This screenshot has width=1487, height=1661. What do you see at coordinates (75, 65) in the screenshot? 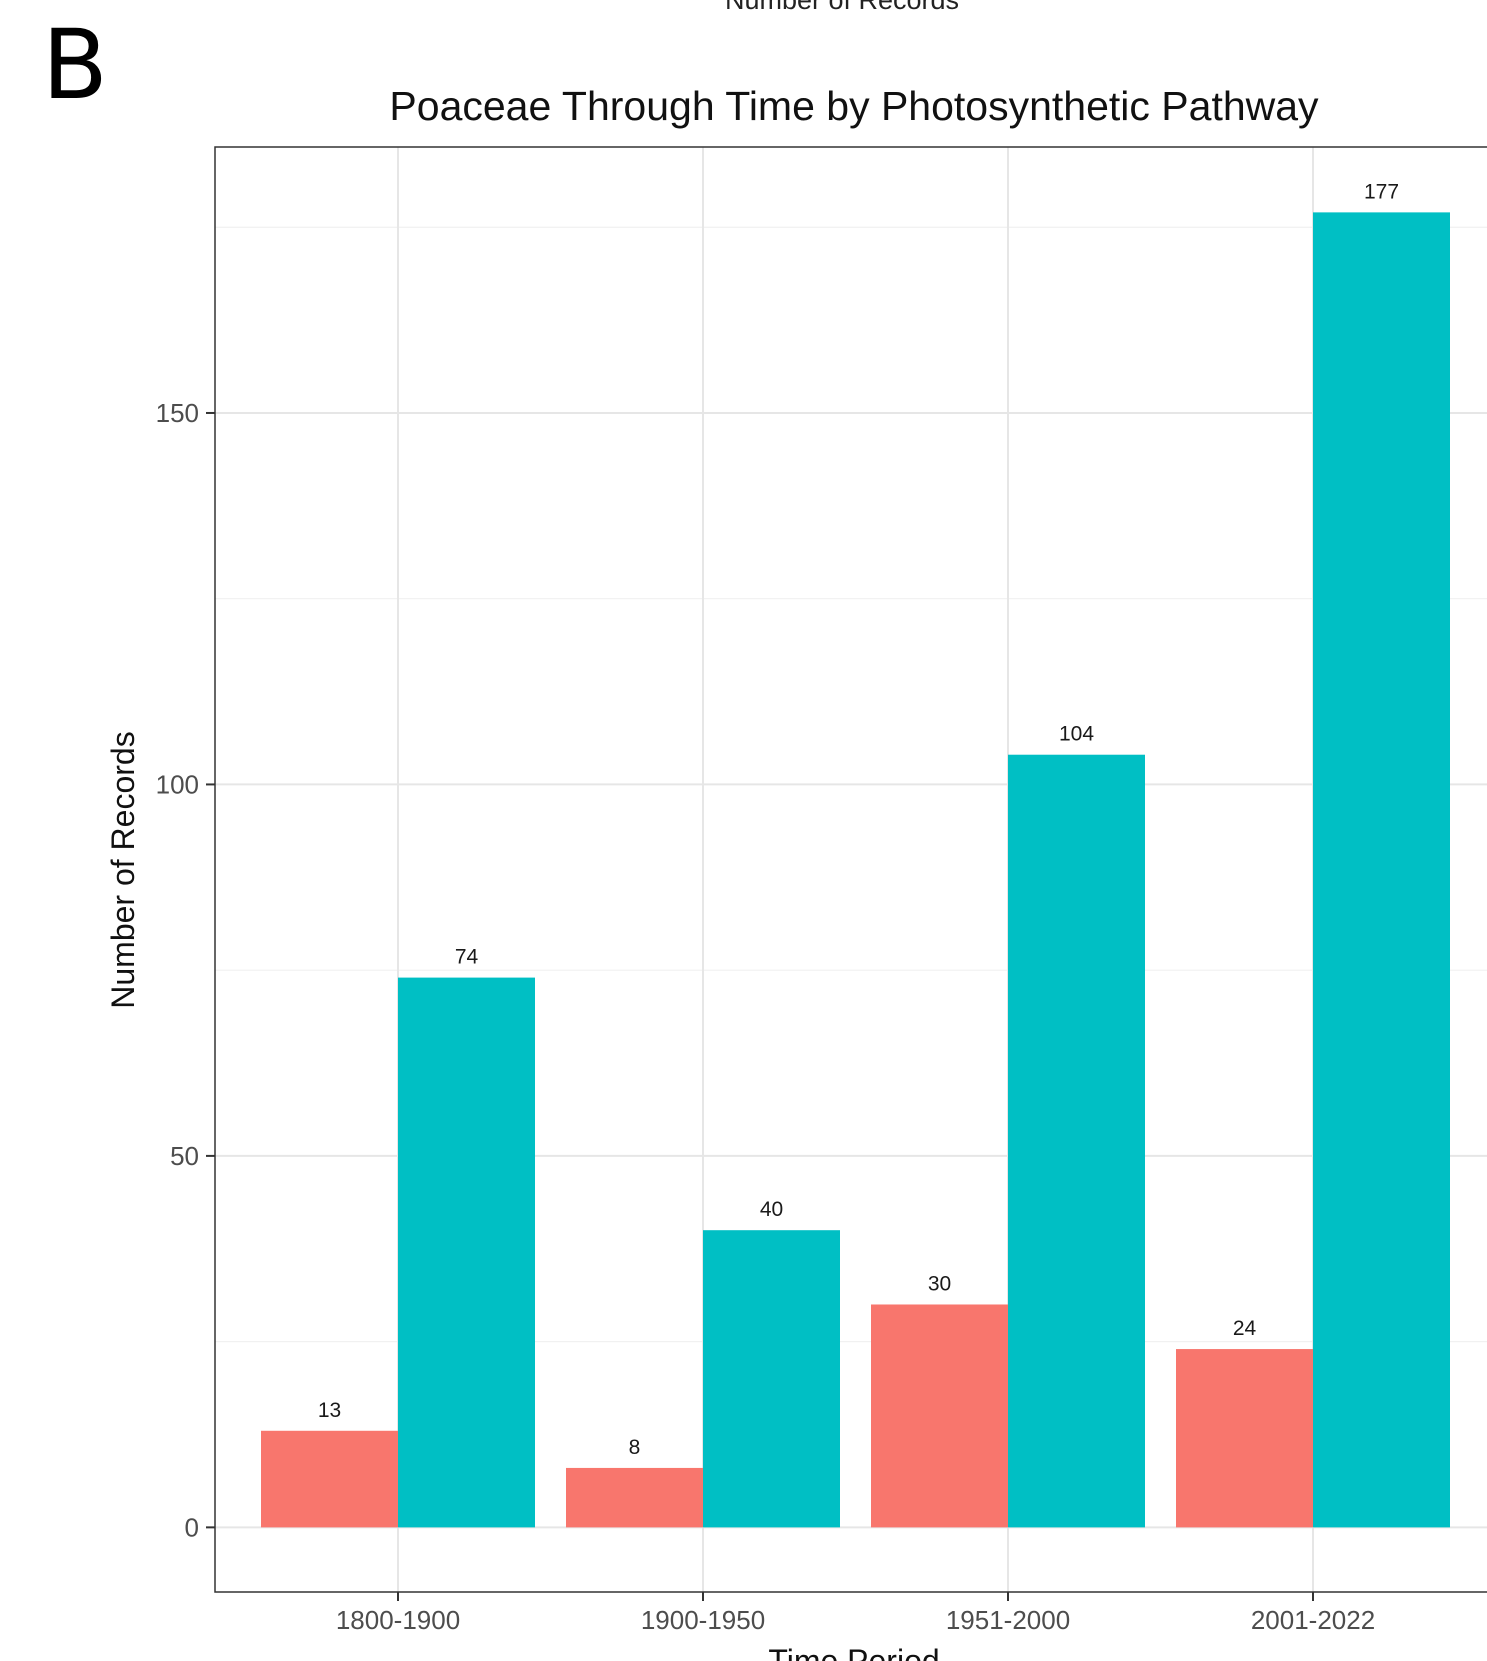
I see `panel-letter: B` at bounding box center [75, 65].